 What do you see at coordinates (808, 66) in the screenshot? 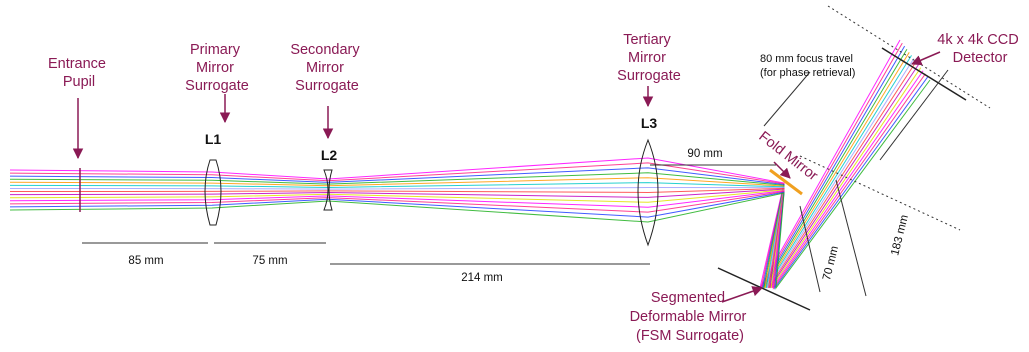
I see `focus-travel-label: 80 mm focus travel (for phase retrieval)` at bounding box center [808, 66].